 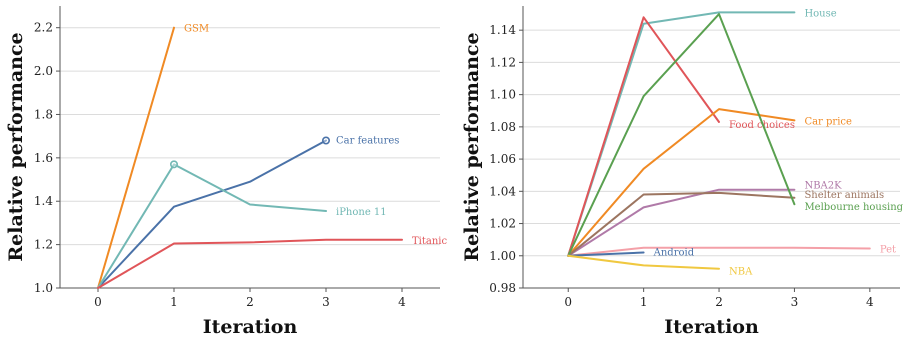 What do you see at coordinates (502, 256) in the screenshot?
I see `y-tick-label: 1.00` at bounding box center [502, 256].